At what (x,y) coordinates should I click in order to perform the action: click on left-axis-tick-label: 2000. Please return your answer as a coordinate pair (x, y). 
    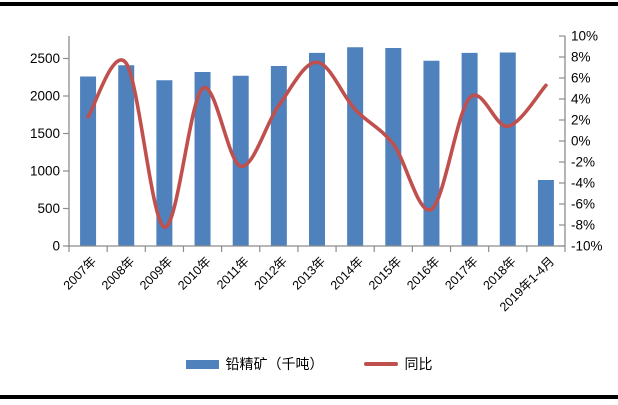
    Looking at the image, I should click on (45, 96).